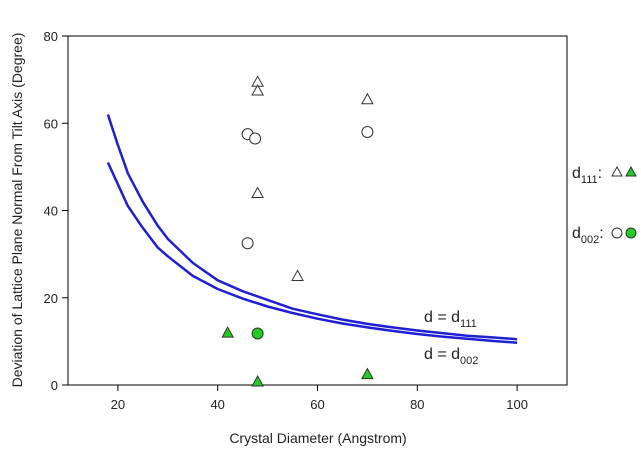 This screenshot has height=451, width=641. I want to click on curve-label-d111-sub: 111, so click(468, 324).